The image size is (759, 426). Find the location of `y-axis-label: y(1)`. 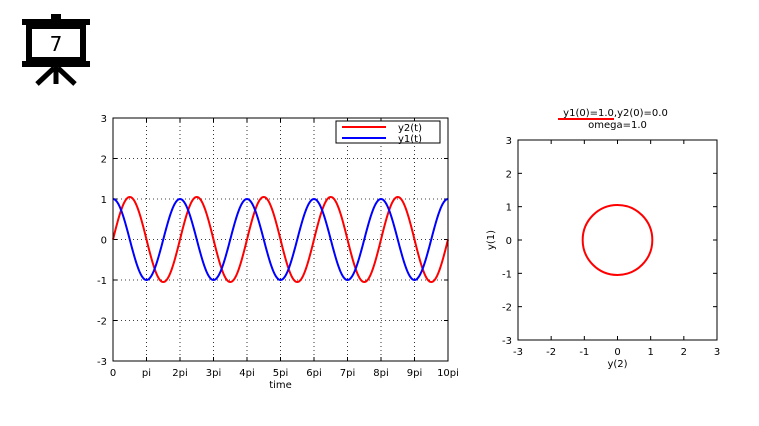

y-axis-label: y(1) is located at coordinates (491, 240).